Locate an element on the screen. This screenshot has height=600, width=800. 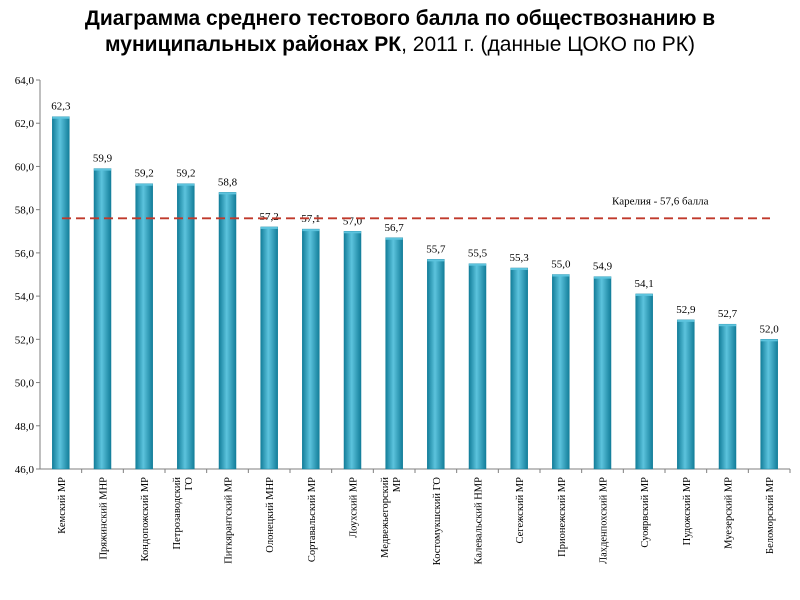
y-tick-label: 64,0 is located at coordinates (25, 81).